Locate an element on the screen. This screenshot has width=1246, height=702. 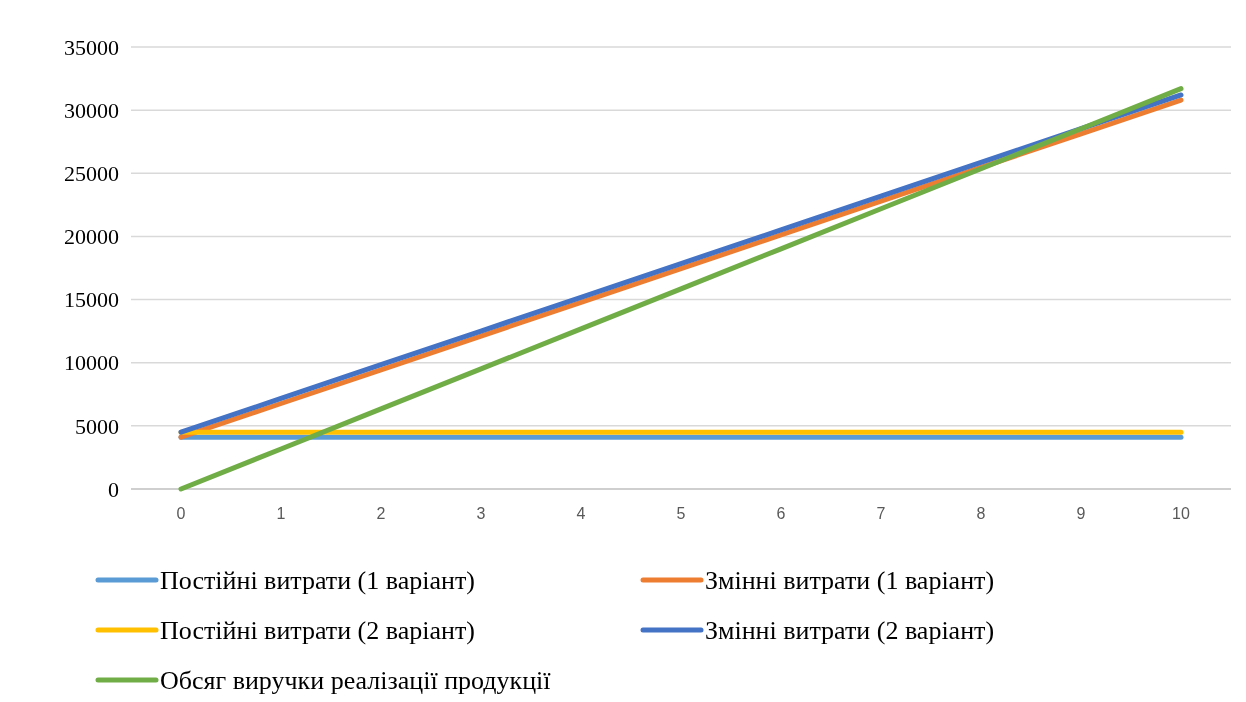
y-tick-label: 15000 is located at coordinates (91, 300).